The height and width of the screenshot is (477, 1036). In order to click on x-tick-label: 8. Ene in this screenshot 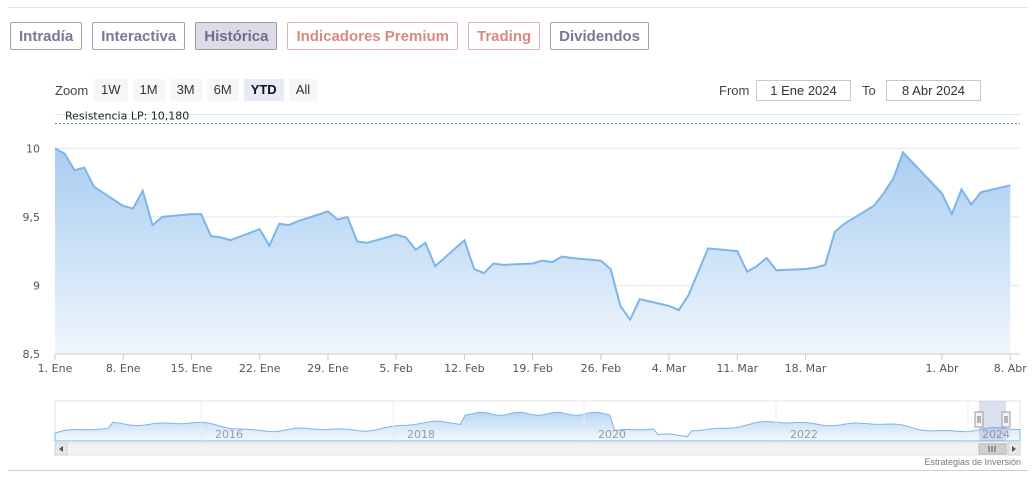, I will do `click(123, 368)`.